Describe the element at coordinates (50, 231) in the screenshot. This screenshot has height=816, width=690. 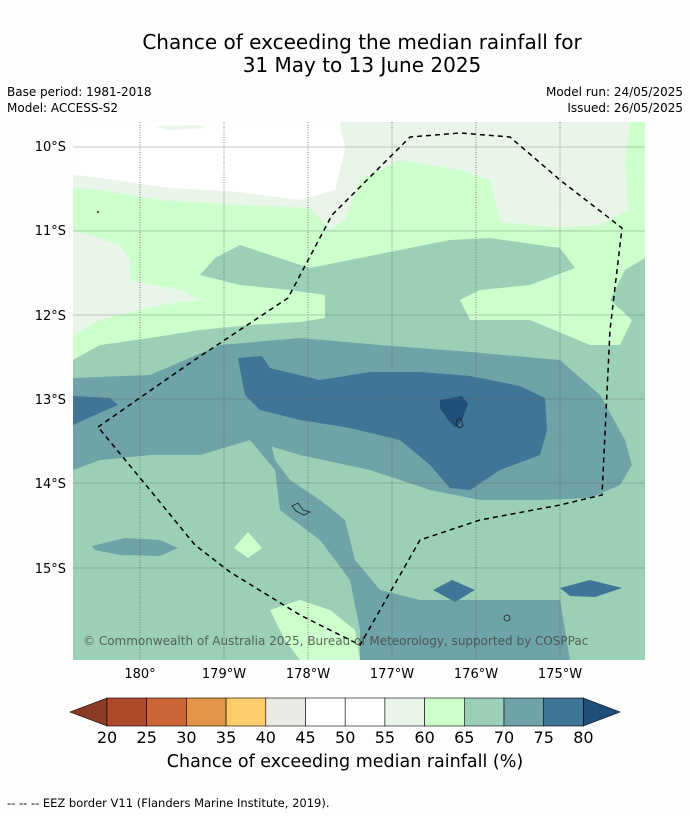
I see `lat-label-2: 11°S` at that location.